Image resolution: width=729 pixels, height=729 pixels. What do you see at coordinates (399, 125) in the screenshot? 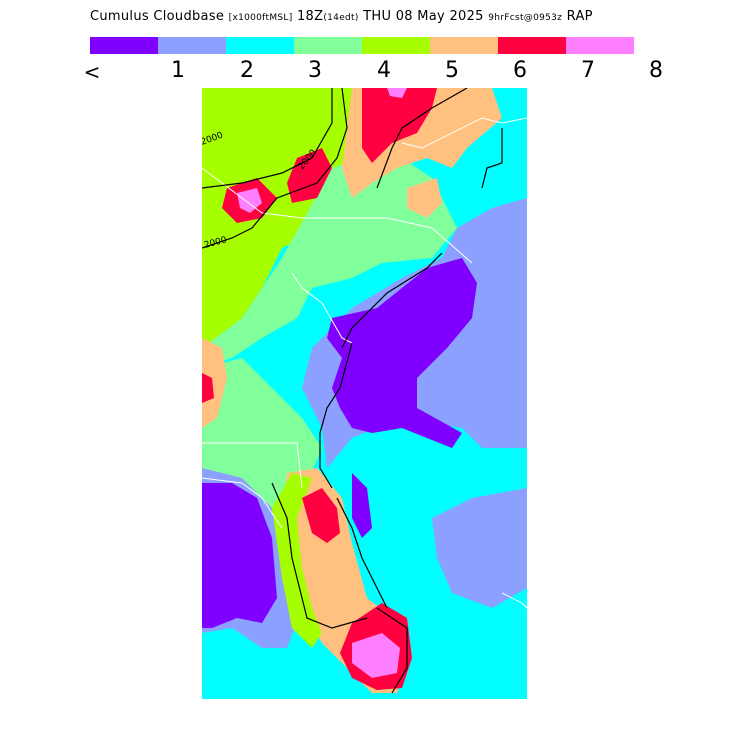
I see `zone-red-north` at bounding box center [399, 125].